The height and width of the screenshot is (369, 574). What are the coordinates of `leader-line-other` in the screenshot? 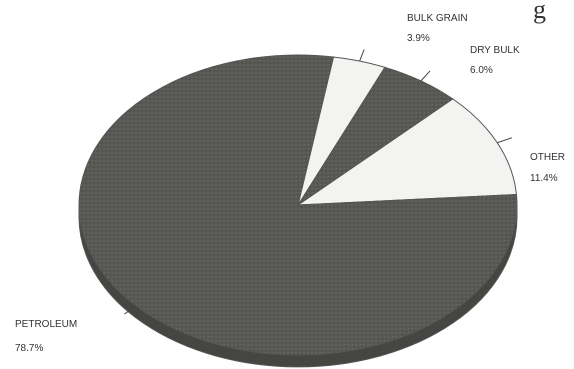 It's located at (504, 140).